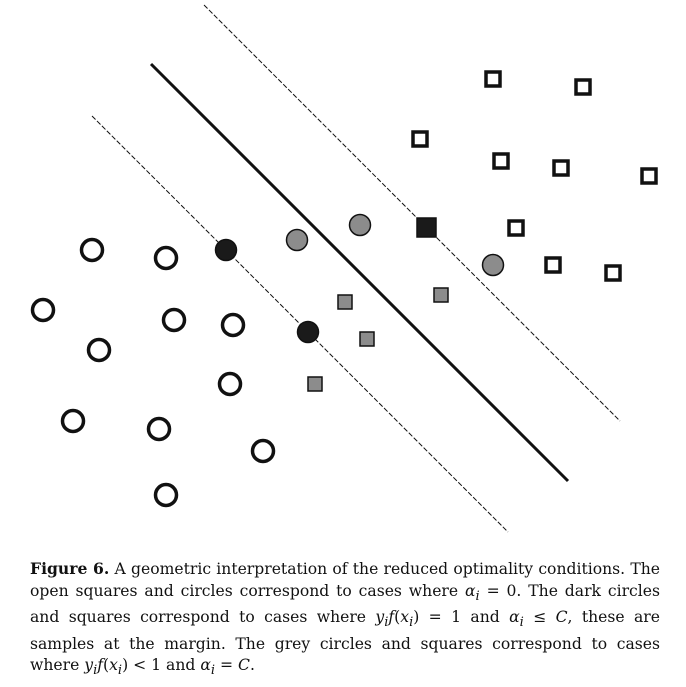 This screenshot has width=686, height=687. I want to click on caption-text: ) < 1 and, so click(161, 665).